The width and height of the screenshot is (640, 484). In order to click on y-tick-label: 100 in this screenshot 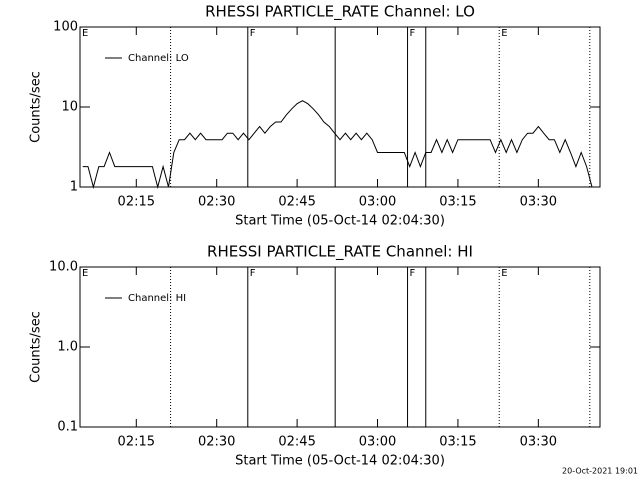, I will do `click(65, 27)`.